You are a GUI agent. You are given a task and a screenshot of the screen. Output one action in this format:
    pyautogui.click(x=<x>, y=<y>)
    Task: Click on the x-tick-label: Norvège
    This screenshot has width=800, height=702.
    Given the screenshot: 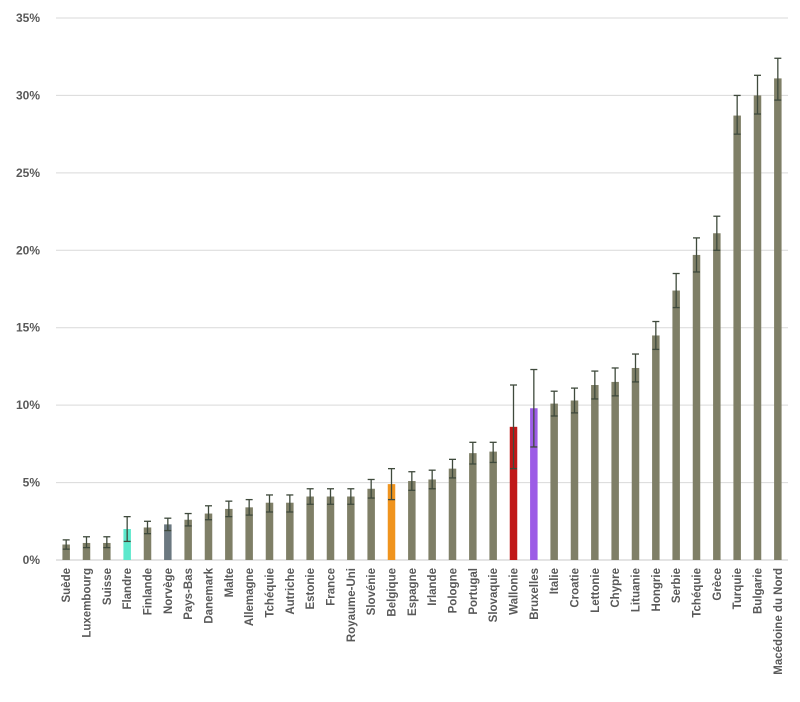 What is the action you would take?
    pyautogui.click(x=169, y=591)
    